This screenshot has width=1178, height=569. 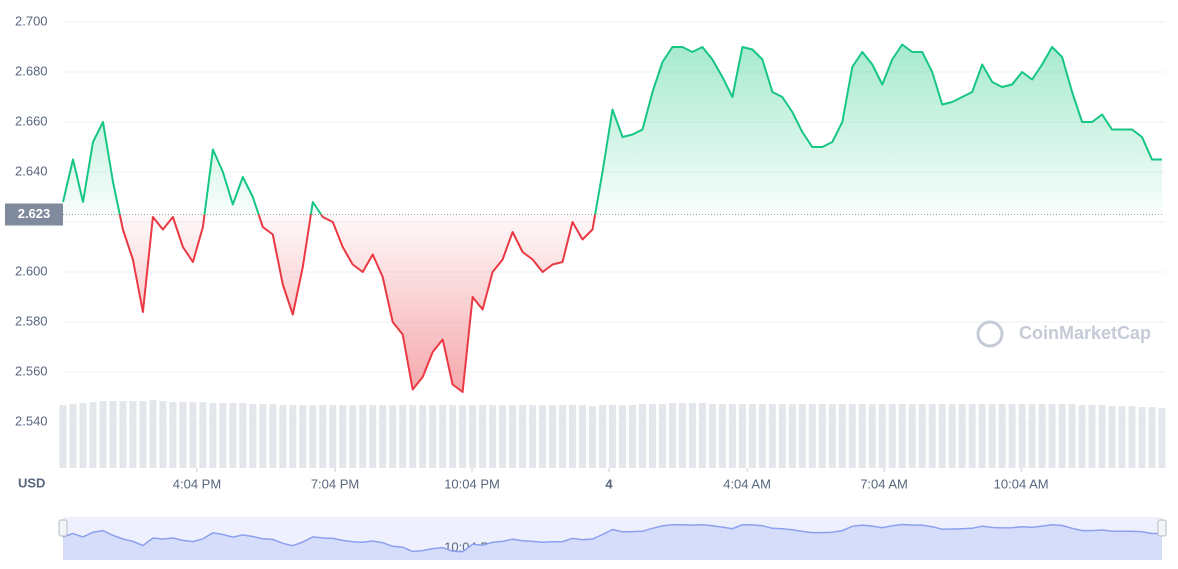 What do you see at coordinates (31, 420) in the screenshot?
I see `y-tick-label: 2.540` at bounding box center [31, 420].